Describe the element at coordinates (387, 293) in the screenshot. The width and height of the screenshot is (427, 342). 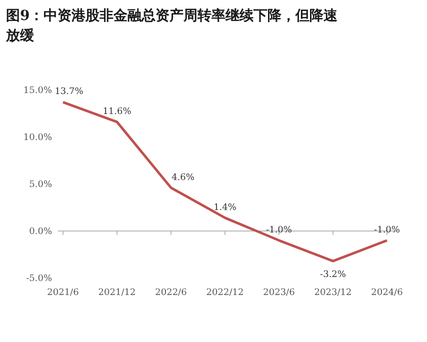
I see `x-tick-label: 2024/6` at that location.